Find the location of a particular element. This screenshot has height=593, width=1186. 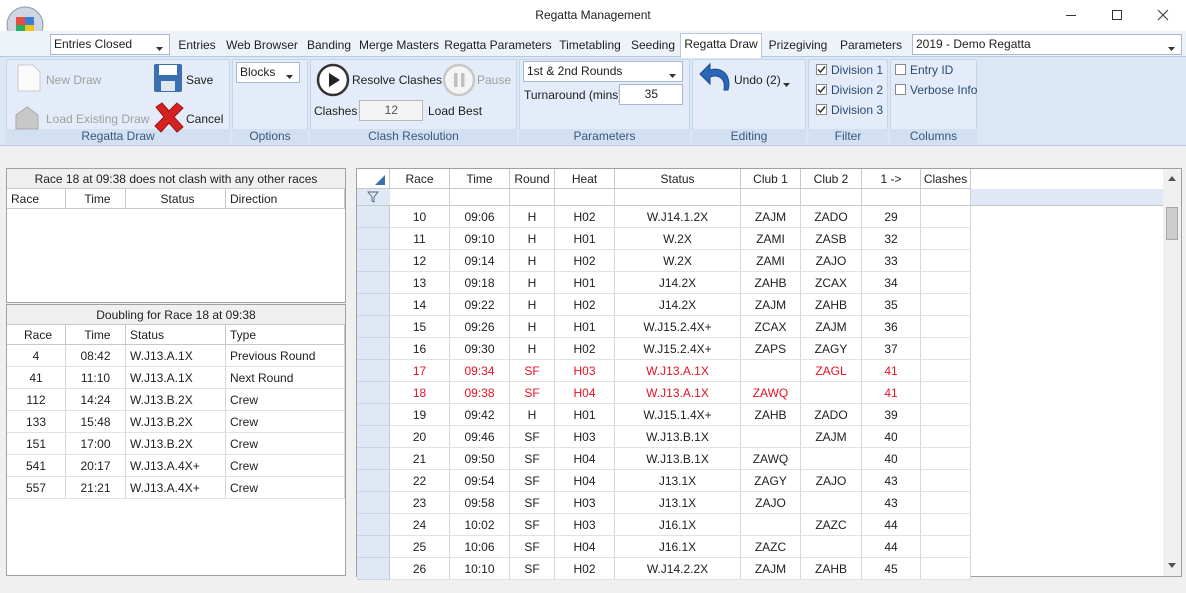

table-cell: Crew is located at coordinates (285, 488).